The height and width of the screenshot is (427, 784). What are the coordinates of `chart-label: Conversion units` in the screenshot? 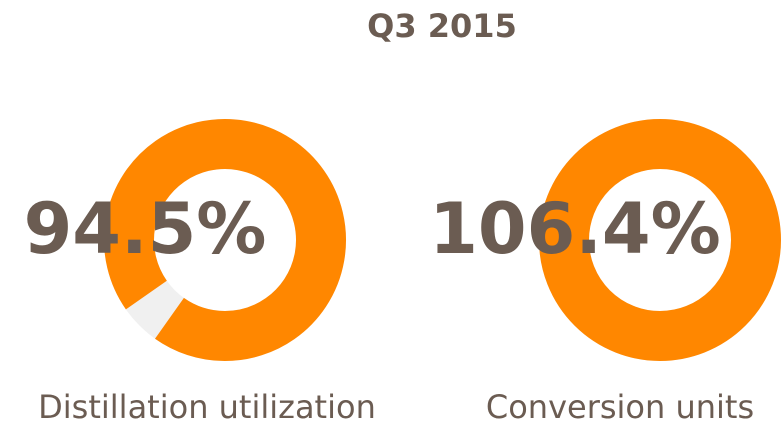 It's located at (620, 407).